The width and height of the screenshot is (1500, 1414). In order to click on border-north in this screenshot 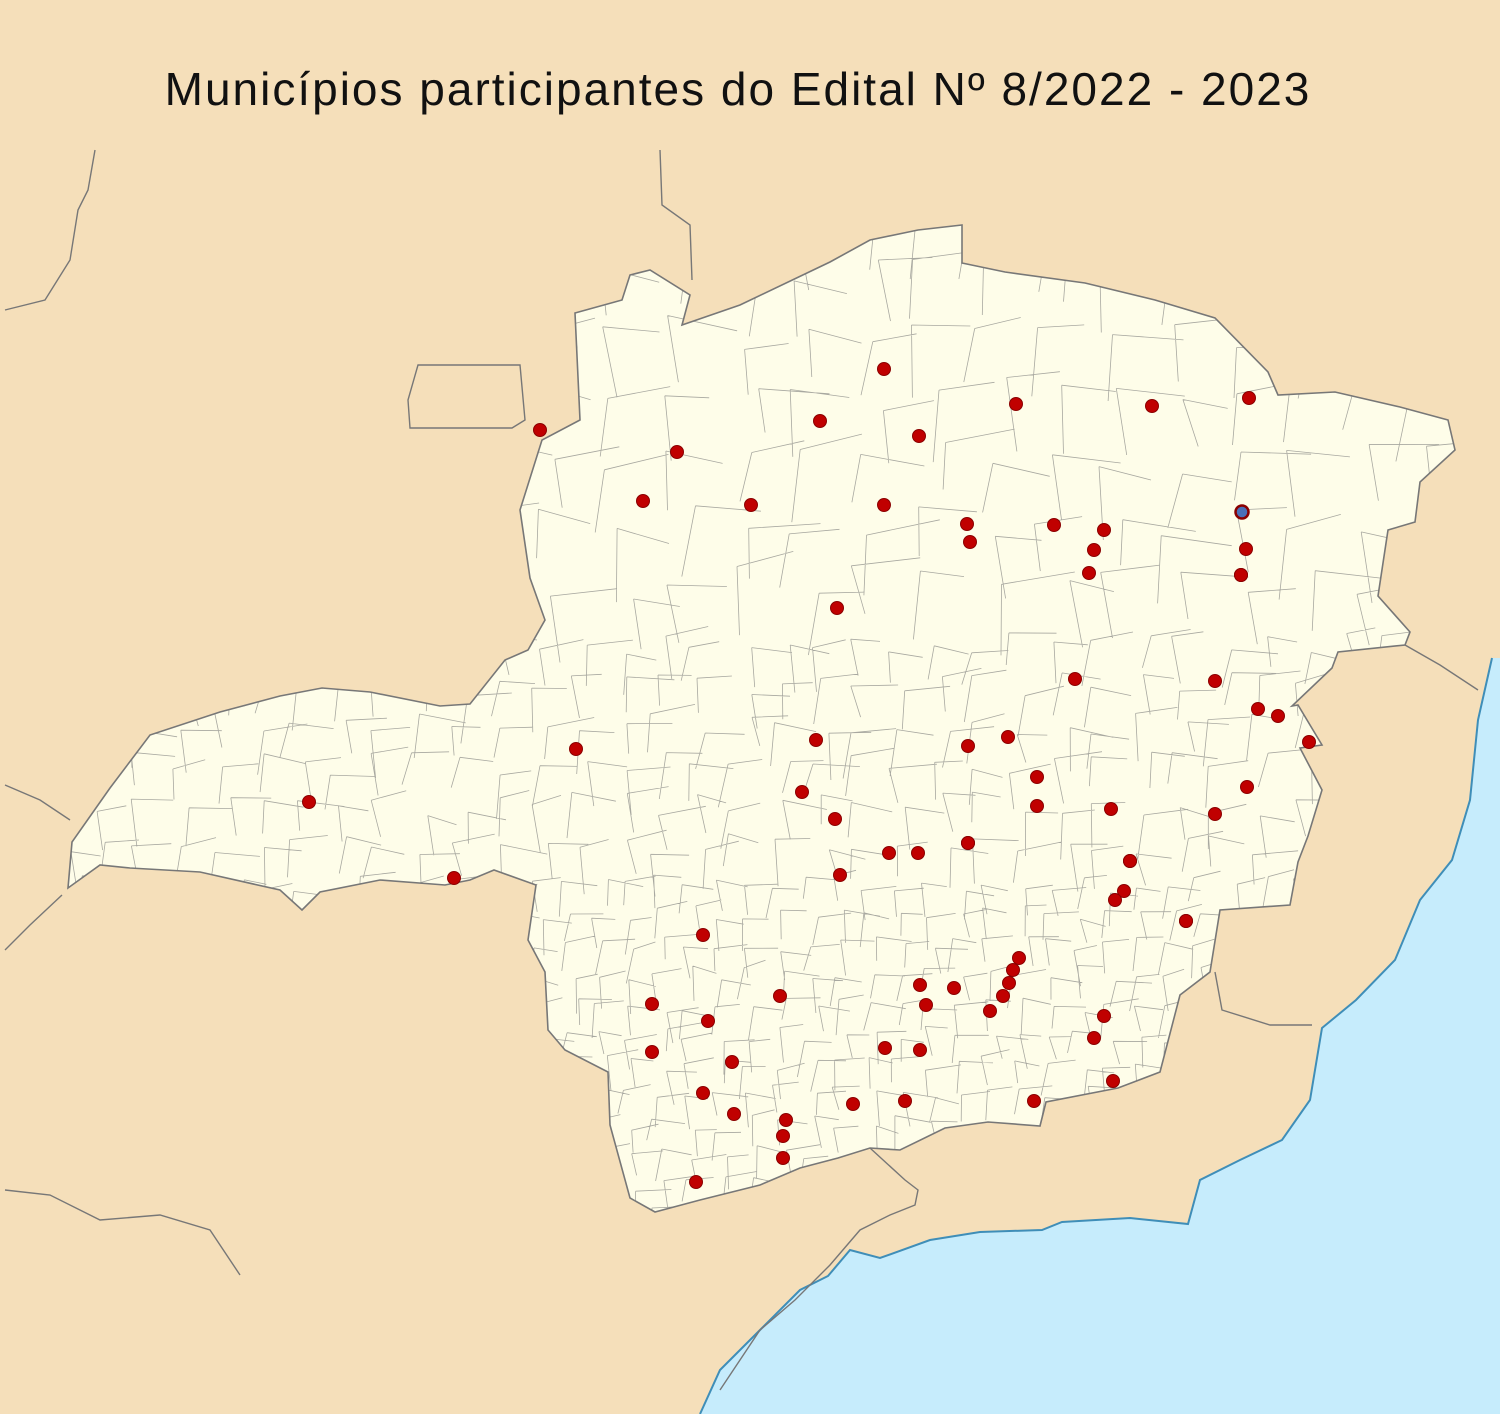, I will do `click(676, 215)`.